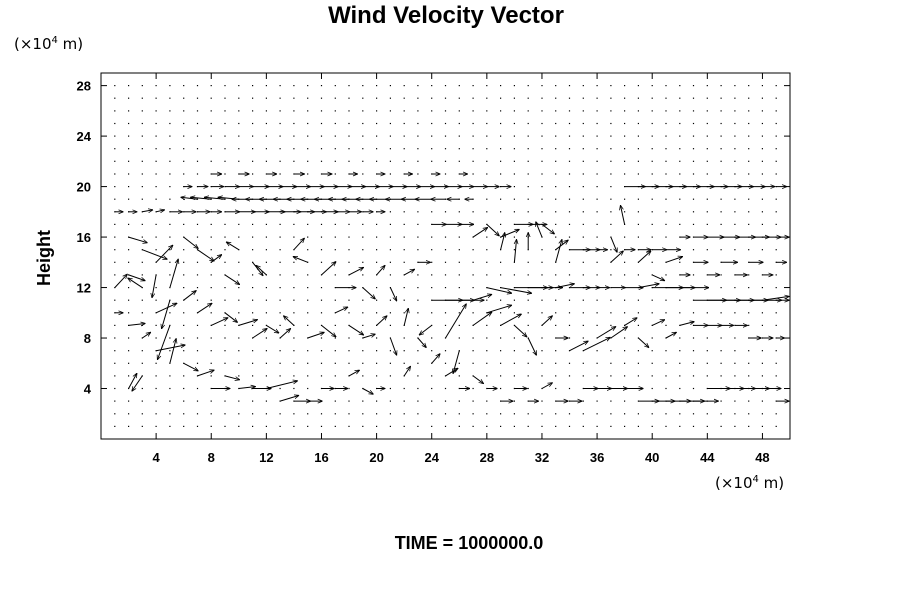  Describe the element at coordinates (321, 457) in the screenshot. I see `x-tick-label: 16` at that location.